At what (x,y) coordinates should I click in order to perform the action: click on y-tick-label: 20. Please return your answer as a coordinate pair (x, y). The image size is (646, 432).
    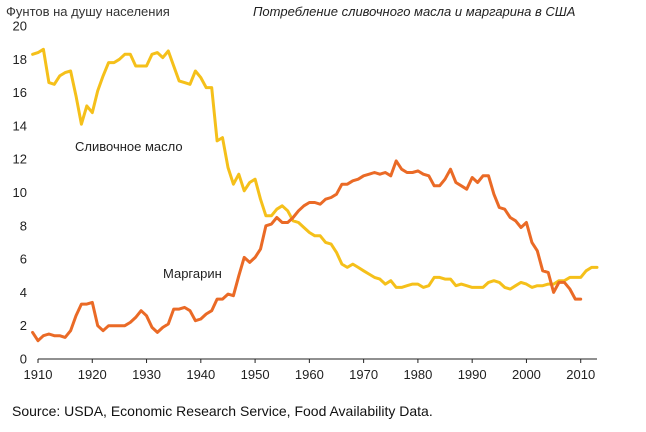
    Looking at the image, I should click on (20, 26).